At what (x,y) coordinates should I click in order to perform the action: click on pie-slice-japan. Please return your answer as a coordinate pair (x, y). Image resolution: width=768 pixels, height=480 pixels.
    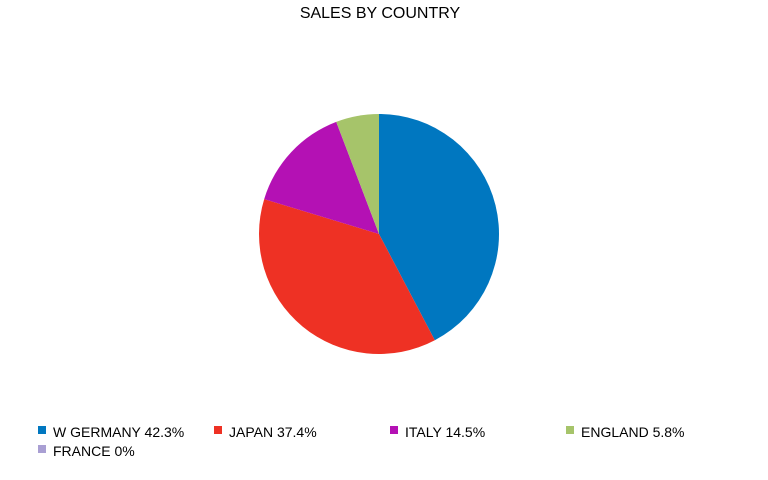
    Looking at the image, I should click on (347, 276).